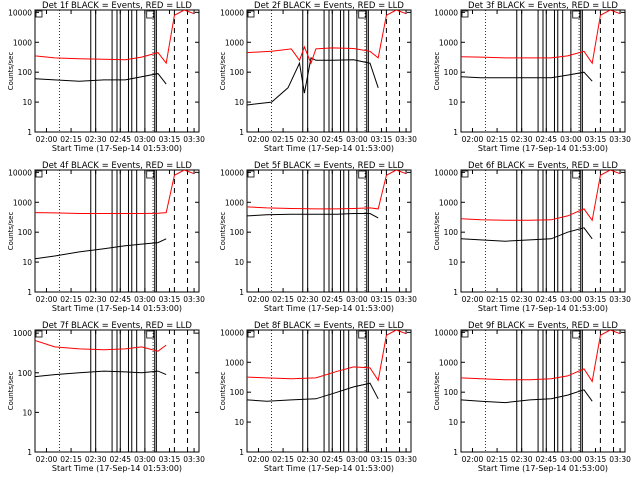 This screenshot has width=640, height=480. Describe the element at coordinates (543, 326) in the screenshot. I see `panel-title: Det 9f BLACK = Events, RED = LLD` at that location.